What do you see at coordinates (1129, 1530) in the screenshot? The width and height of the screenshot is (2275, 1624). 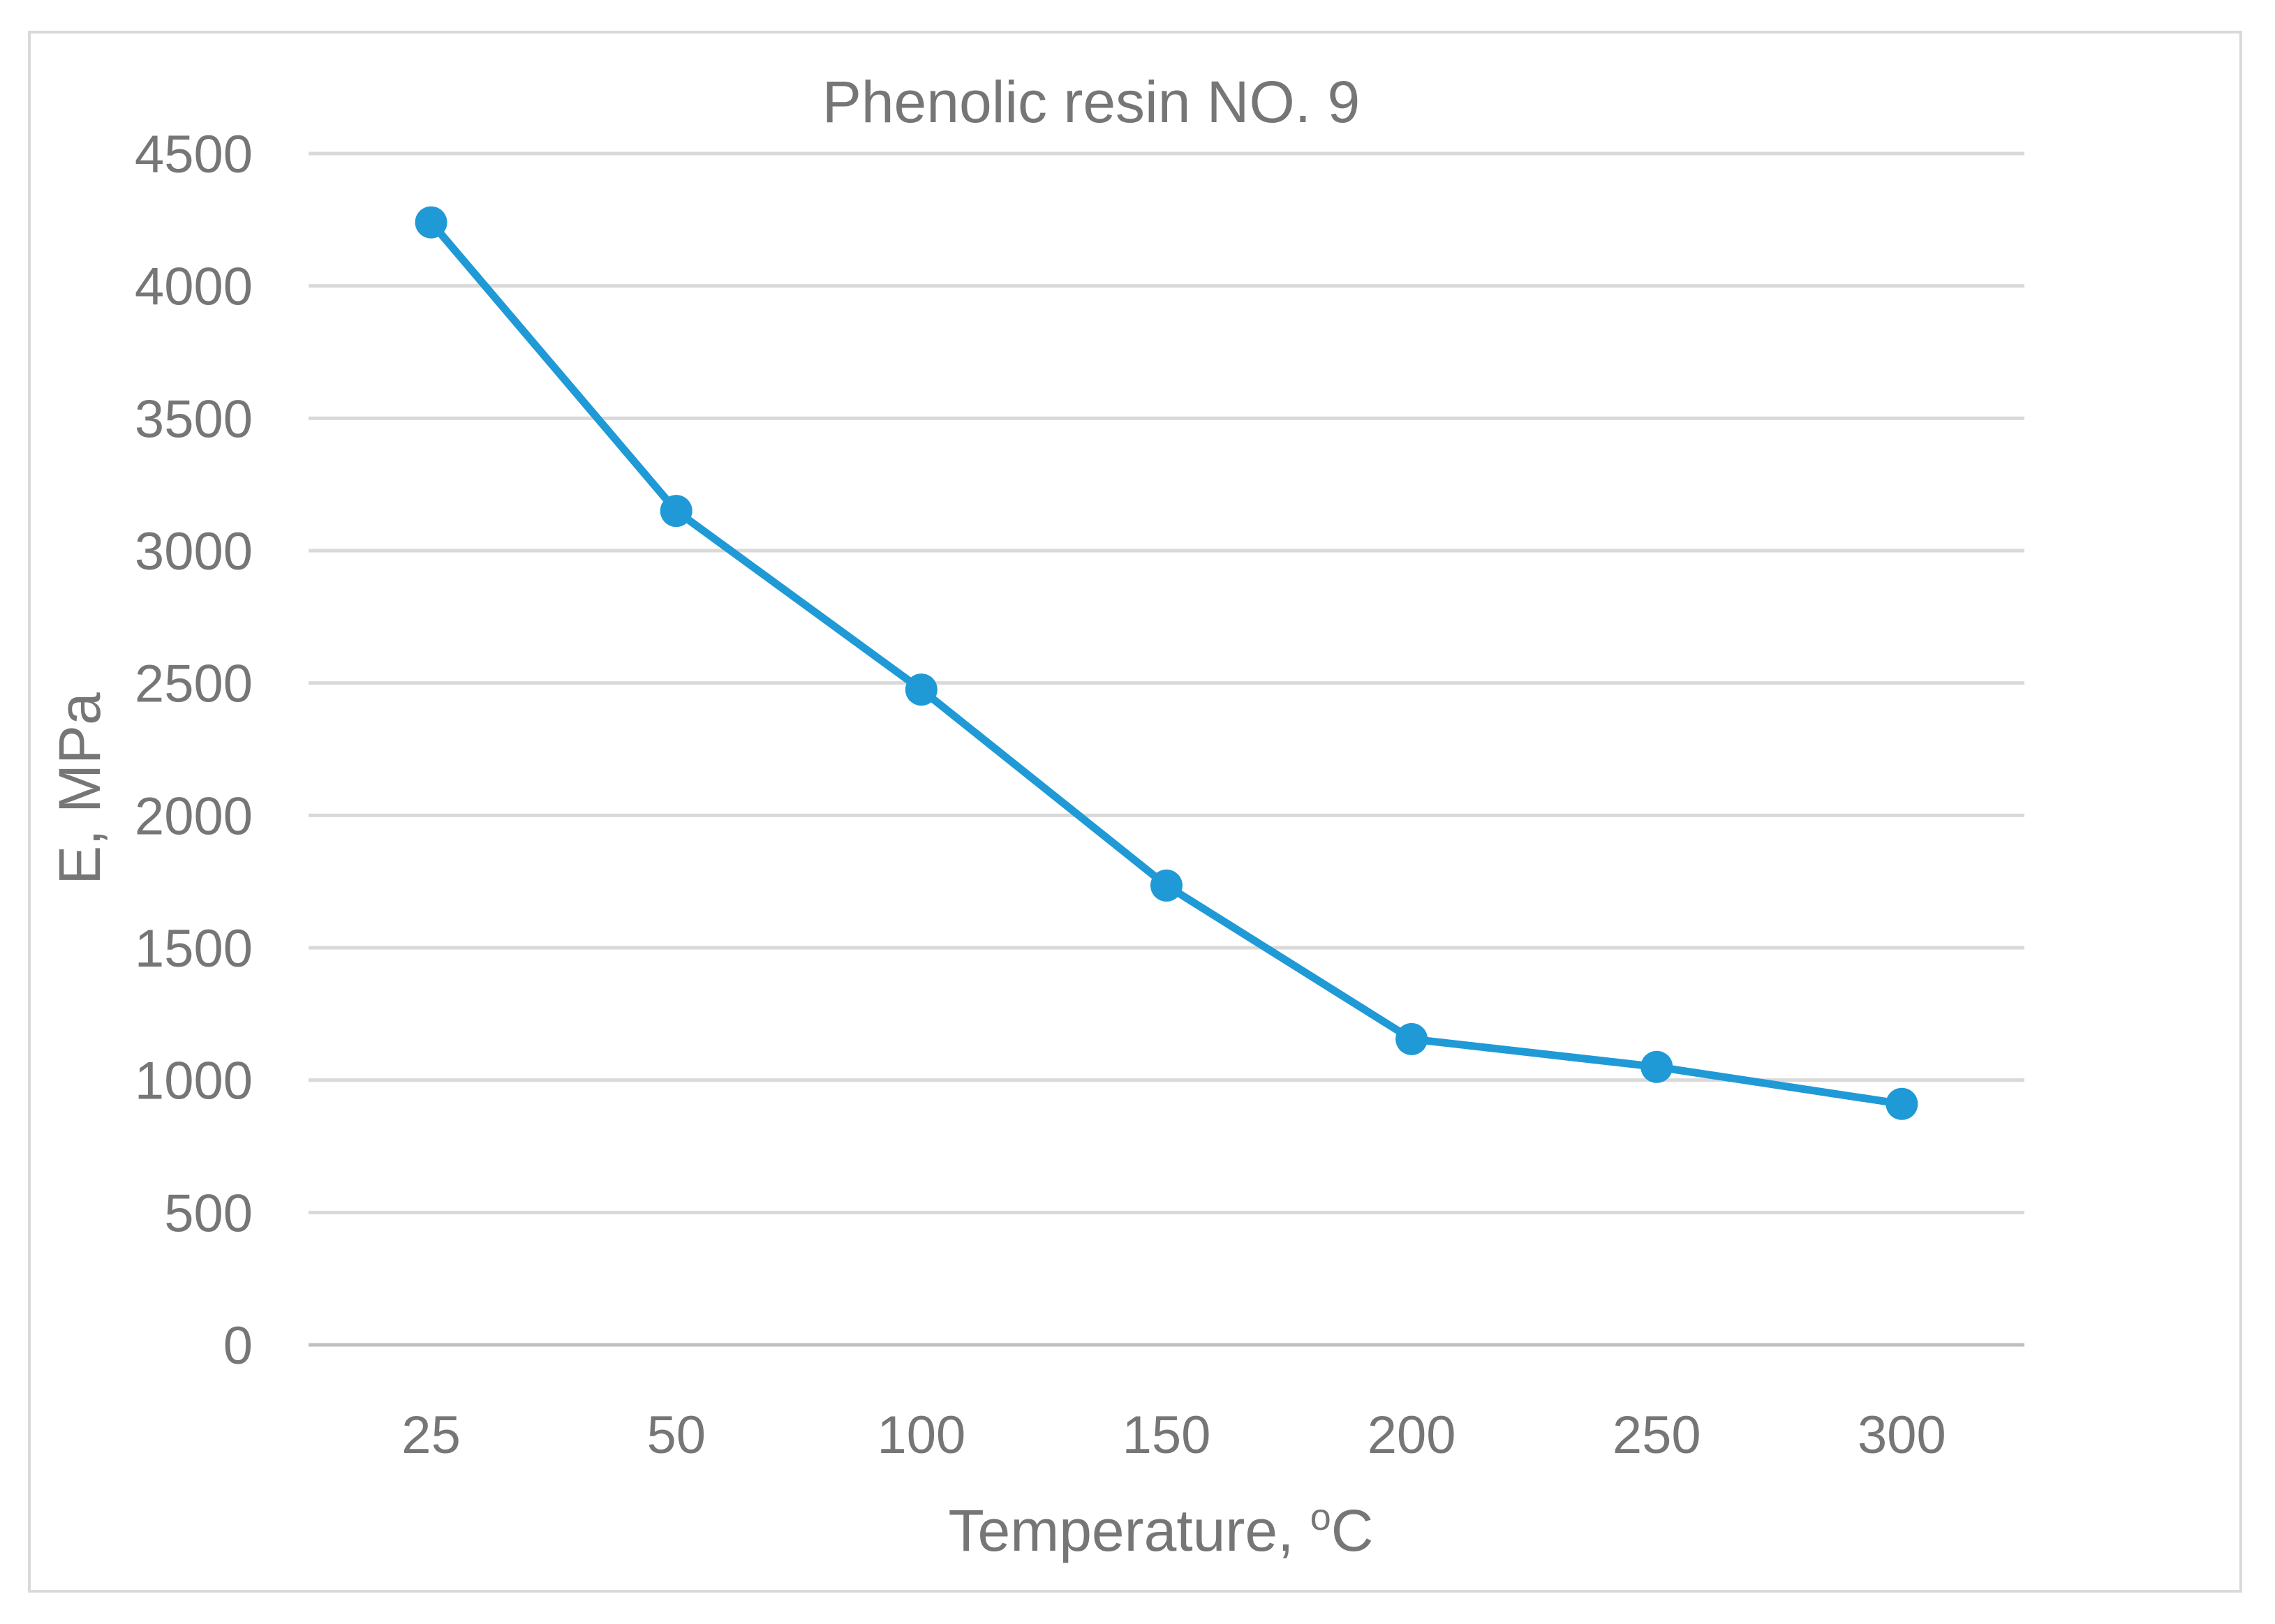 I see `x-axis-label-main: Temperature,` at bounding box center [1129, 1530].